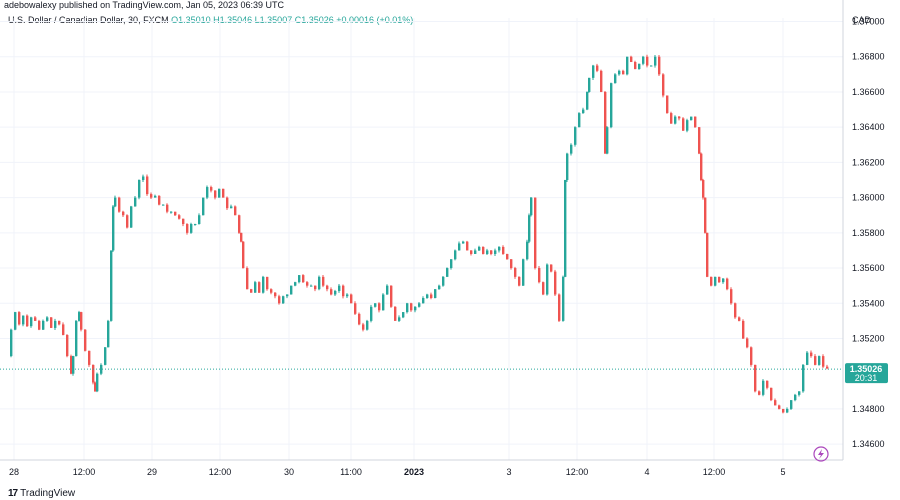 This screenshot has width=900, height=500. What do you see at coordinates (646, 472) in the screenshot?
I see `x-tick-label: 4` at bounding box center [646, 472].